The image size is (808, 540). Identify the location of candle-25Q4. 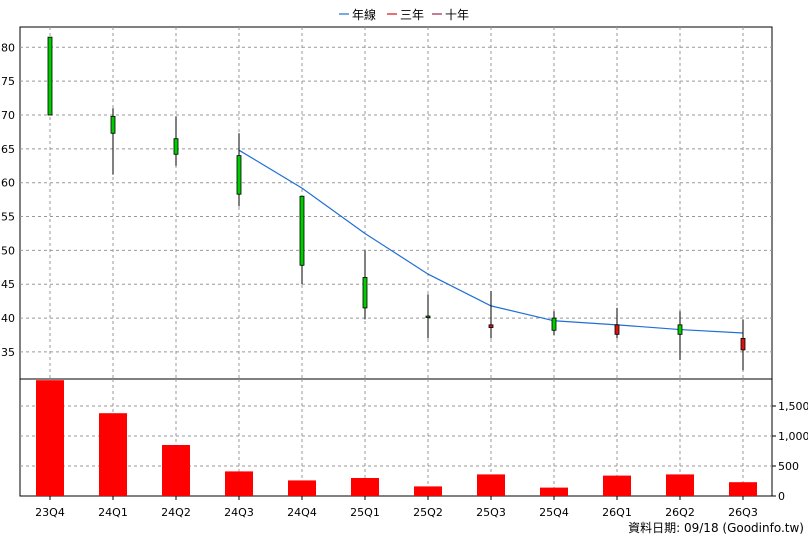
(554, 323).